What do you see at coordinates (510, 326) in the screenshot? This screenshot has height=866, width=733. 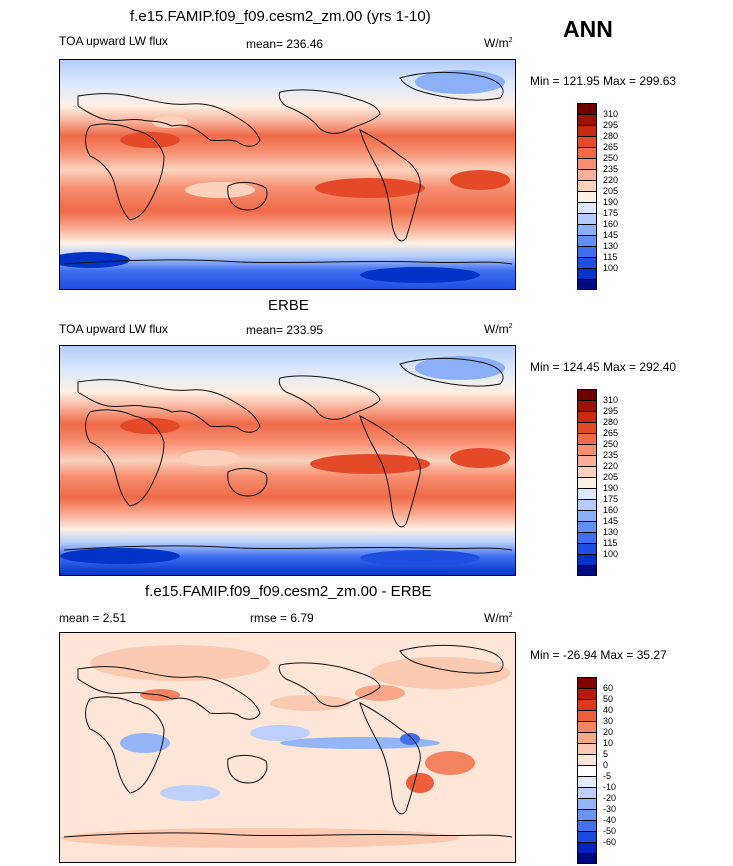 I see `panel2-units-sup: 2` at bounding box center [510, 326].